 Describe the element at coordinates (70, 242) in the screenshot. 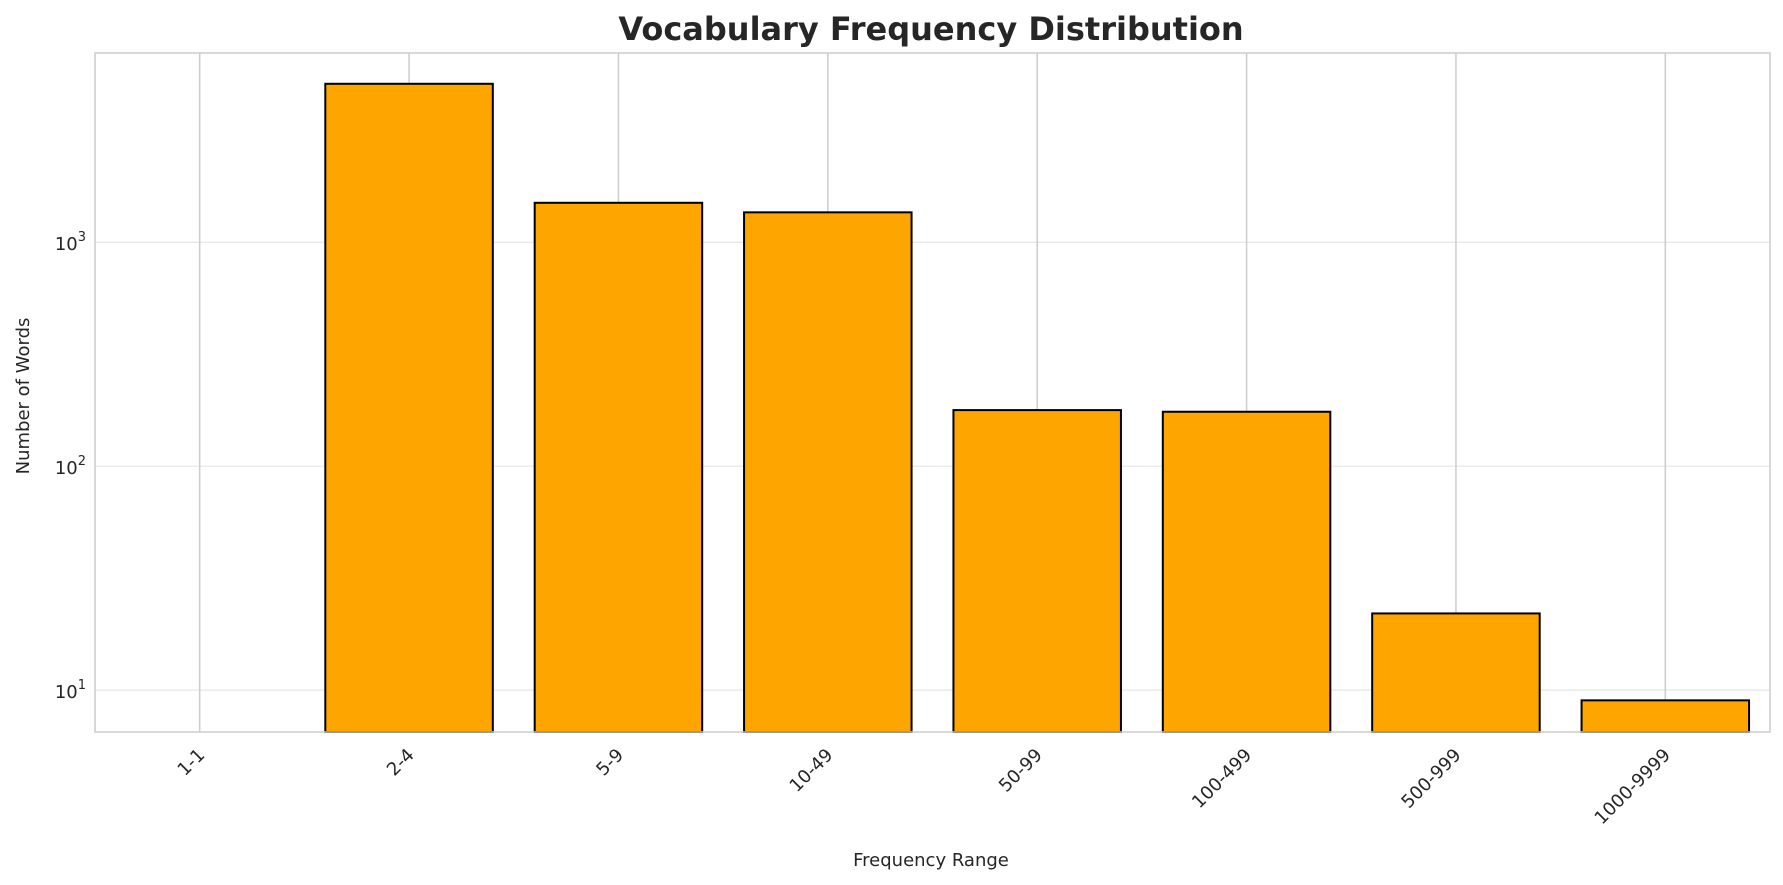

I see `y-tick-label: 10³` at that location.